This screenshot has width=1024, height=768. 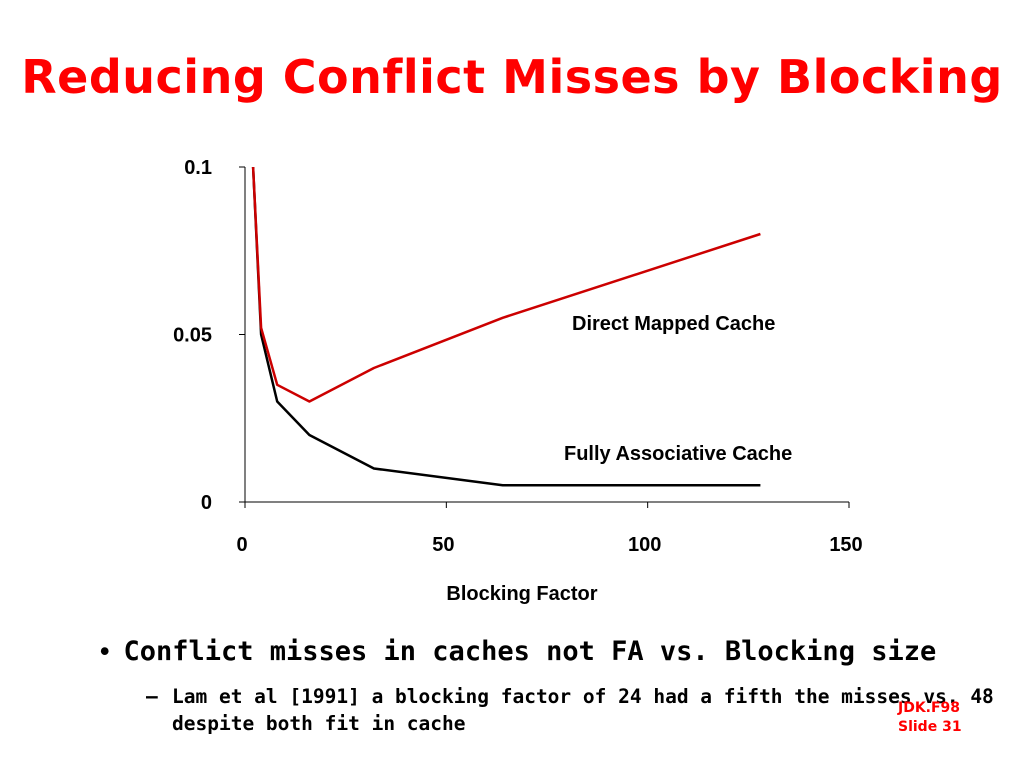 What do you see at coordinates (930, 718) in the screenshot?
I see `slide-footer: JDK.F98 Slide 31` at bounding box center [930, 718].